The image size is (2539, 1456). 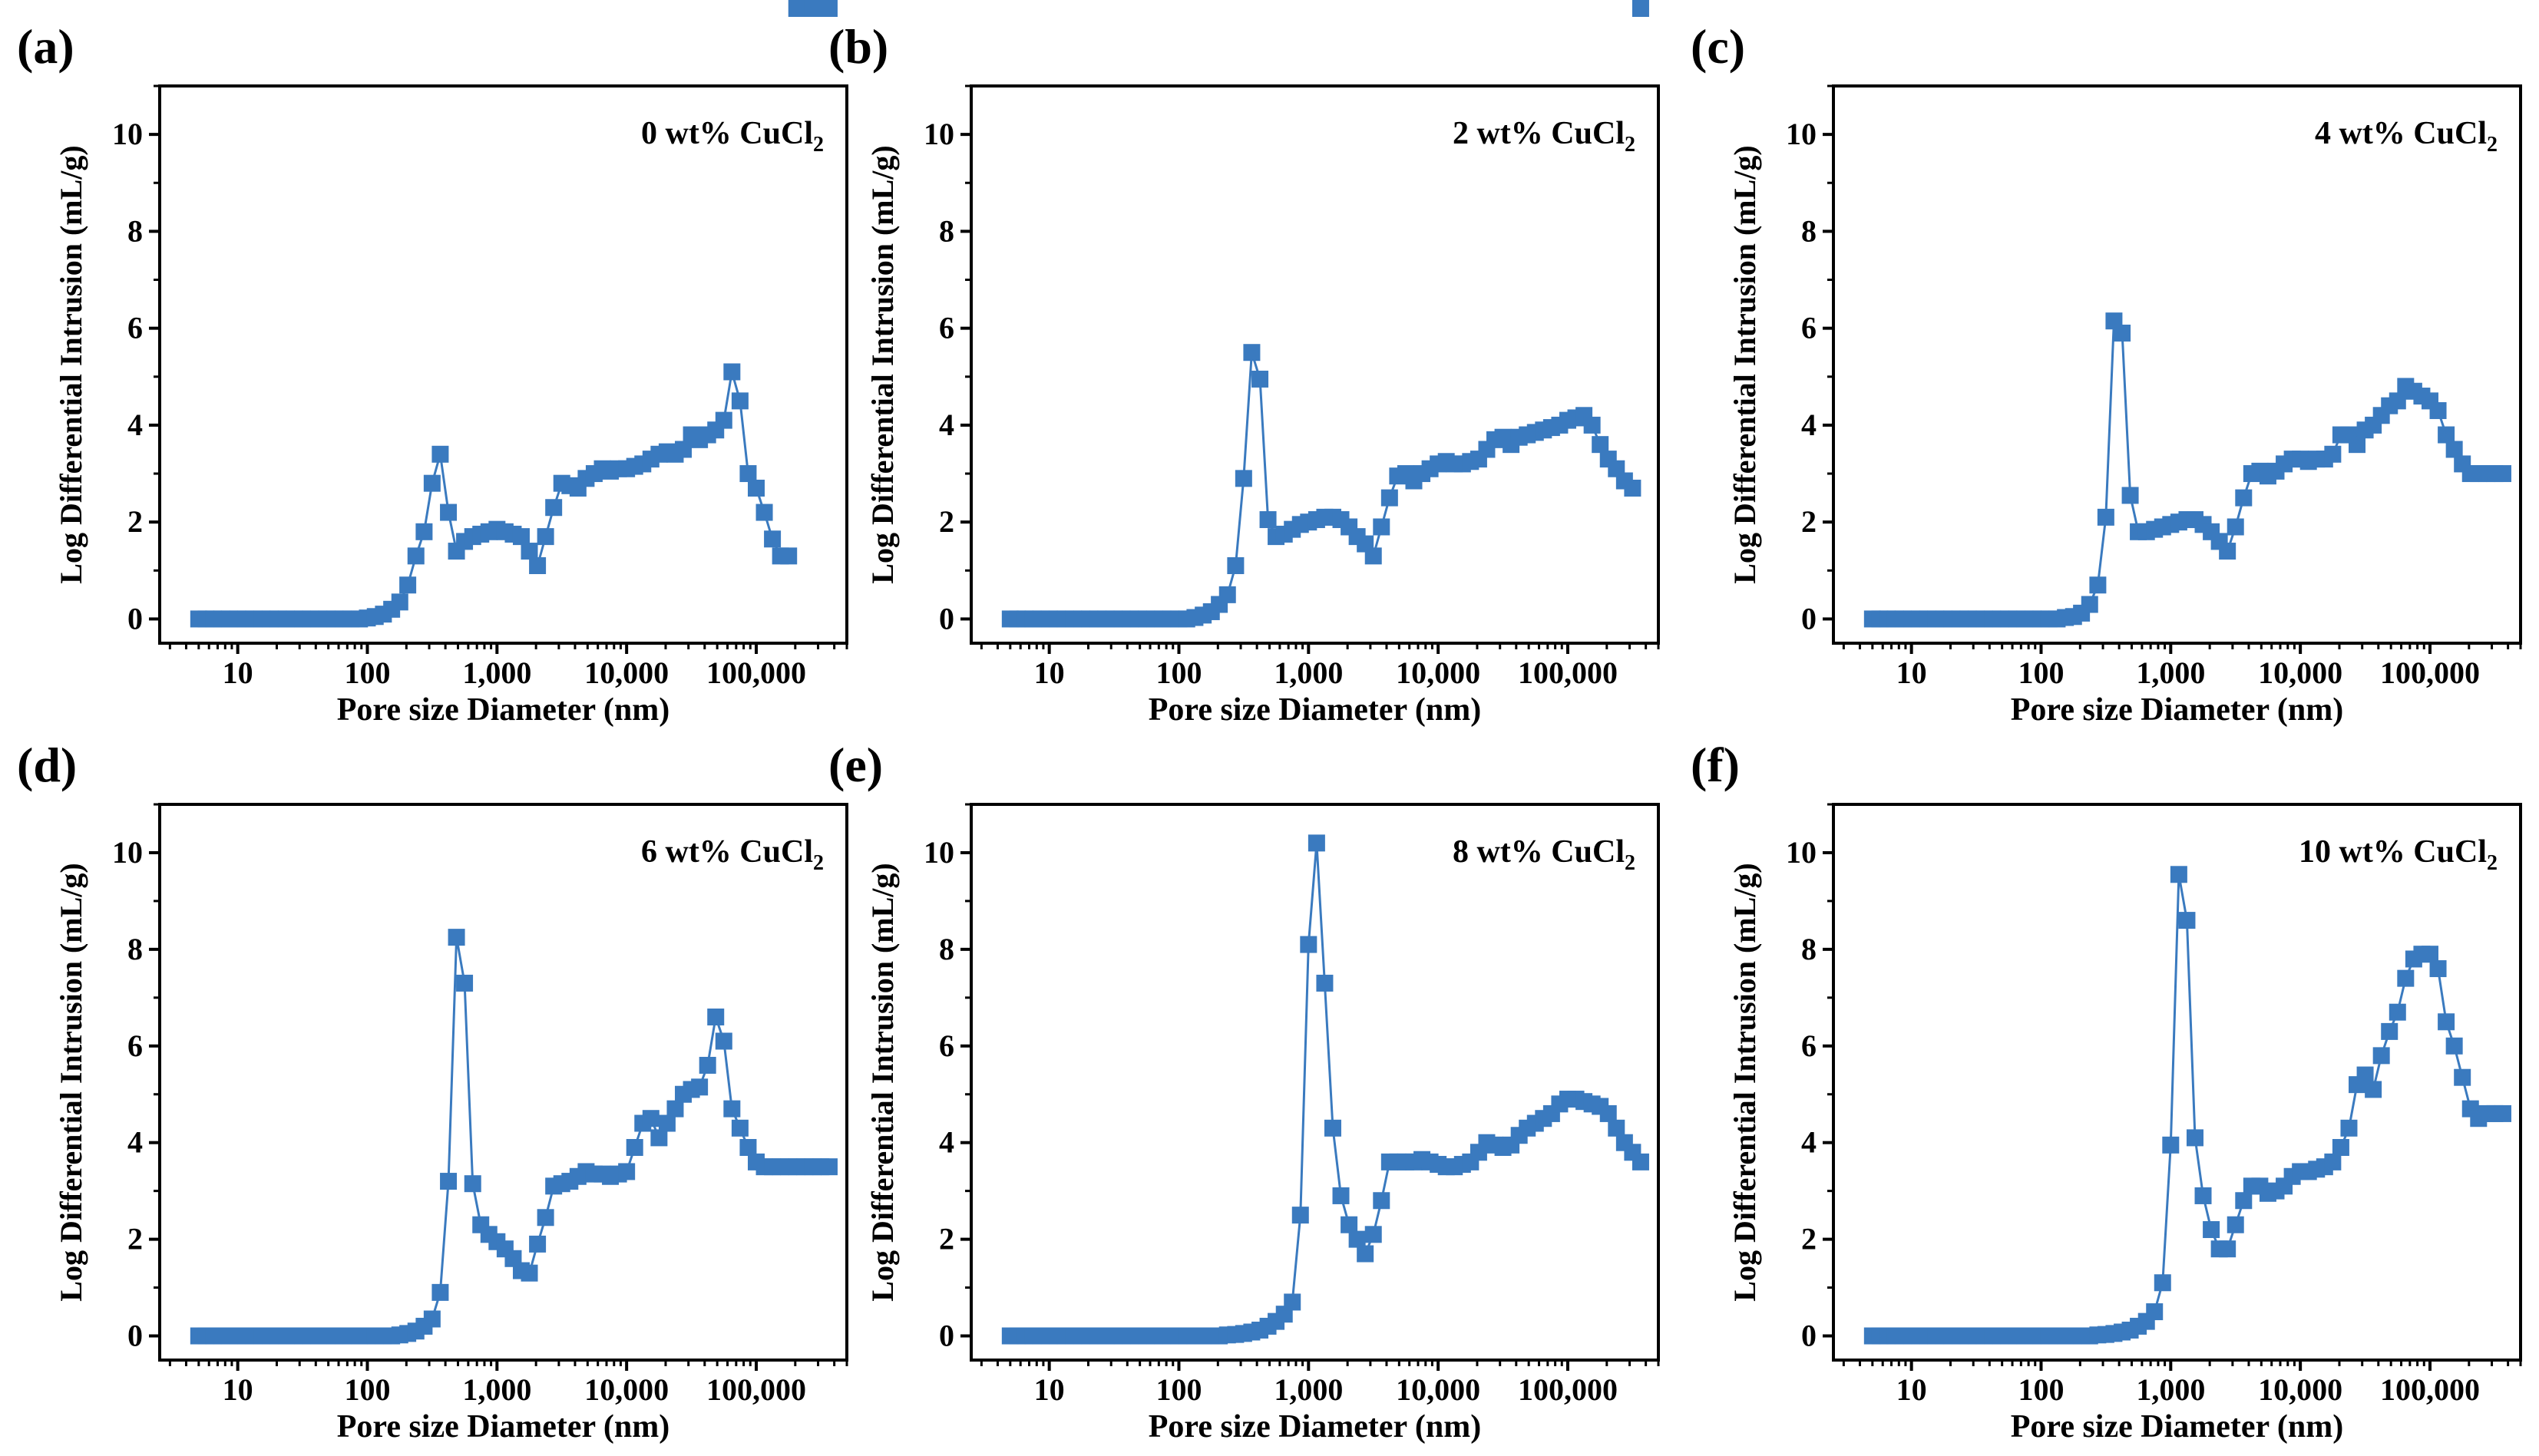 What do you see at coordinates (1539, 133) in the screenshot?
I see `series-label-text: 2 wt% CuCl` at bounding box center [1539, 133].